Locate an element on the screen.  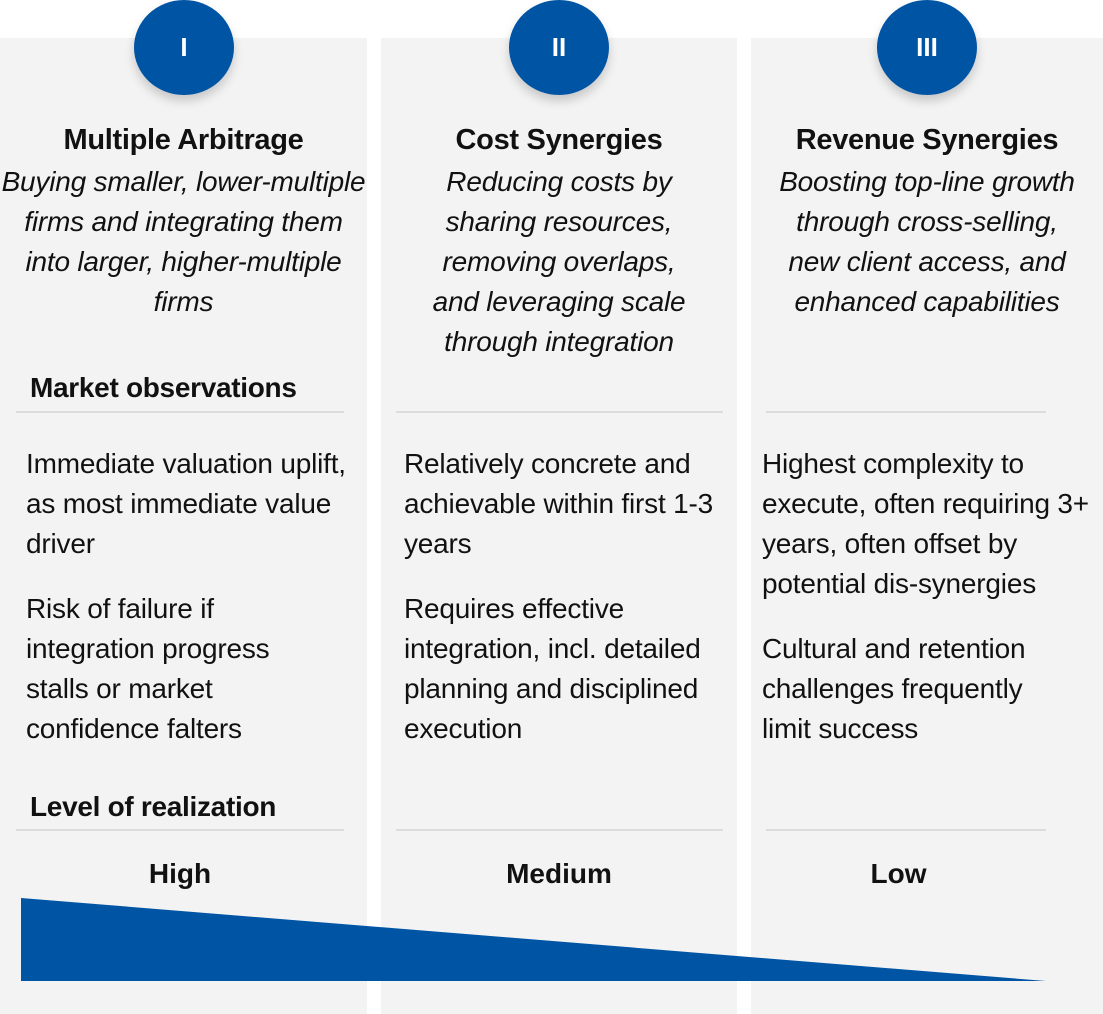
column-2-divider-realization is located at coordinates (559, 830).